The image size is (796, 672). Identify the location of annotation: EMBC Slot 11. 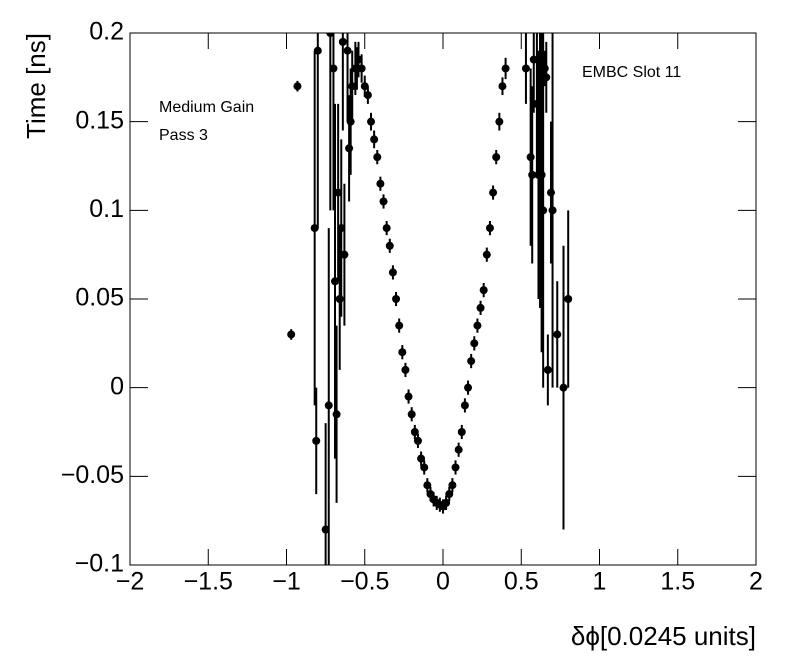
(631, 72).